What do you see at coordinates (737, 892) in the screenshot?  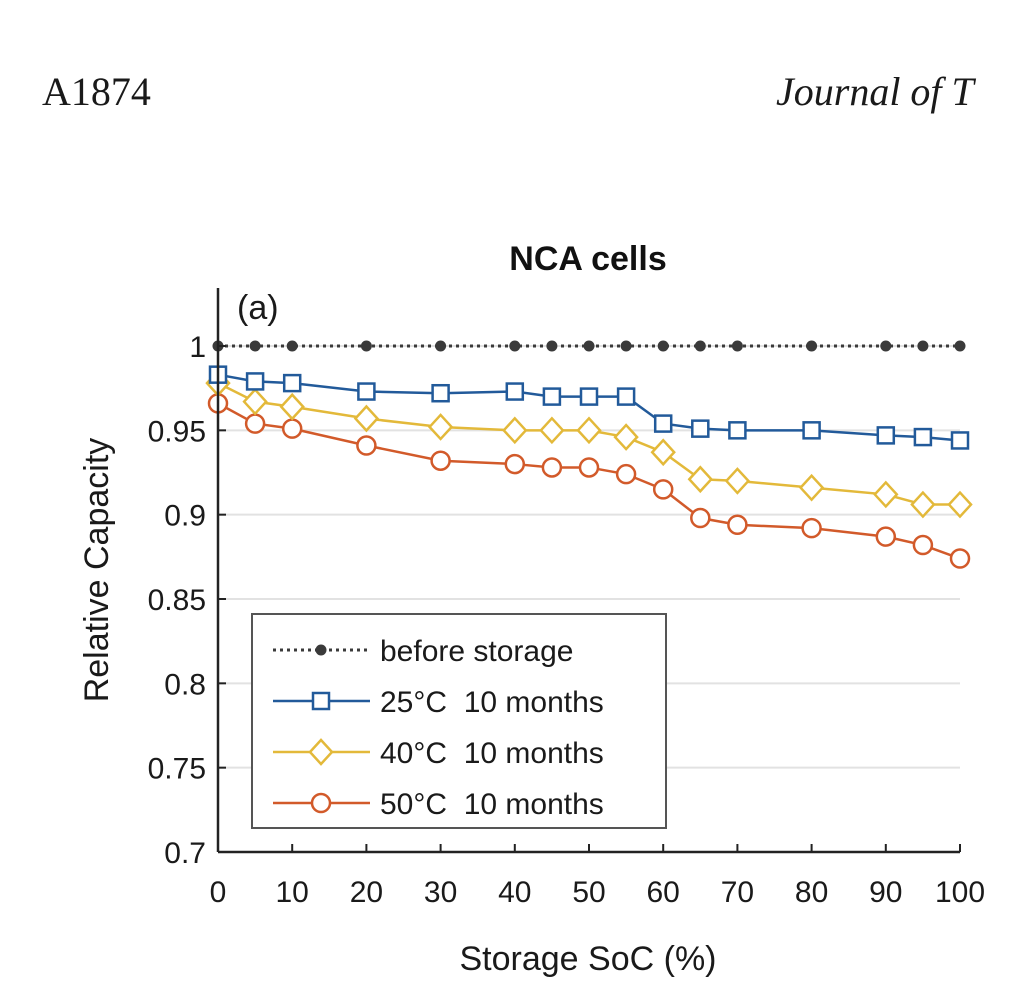 I see `x-tick-label: 70` at bounding box center [737, 892].